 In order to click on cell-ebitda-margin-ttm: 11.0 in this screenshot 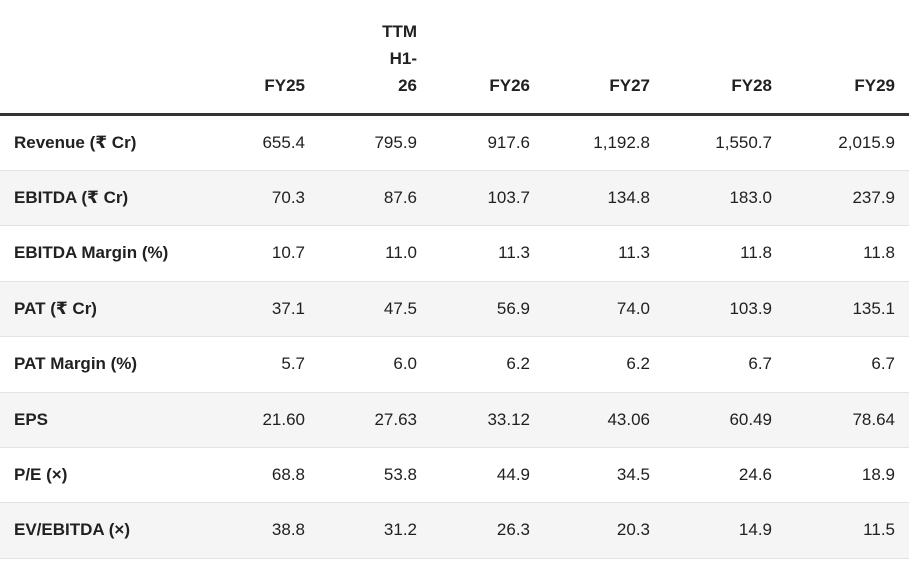, I will do `click(375, 253)`.